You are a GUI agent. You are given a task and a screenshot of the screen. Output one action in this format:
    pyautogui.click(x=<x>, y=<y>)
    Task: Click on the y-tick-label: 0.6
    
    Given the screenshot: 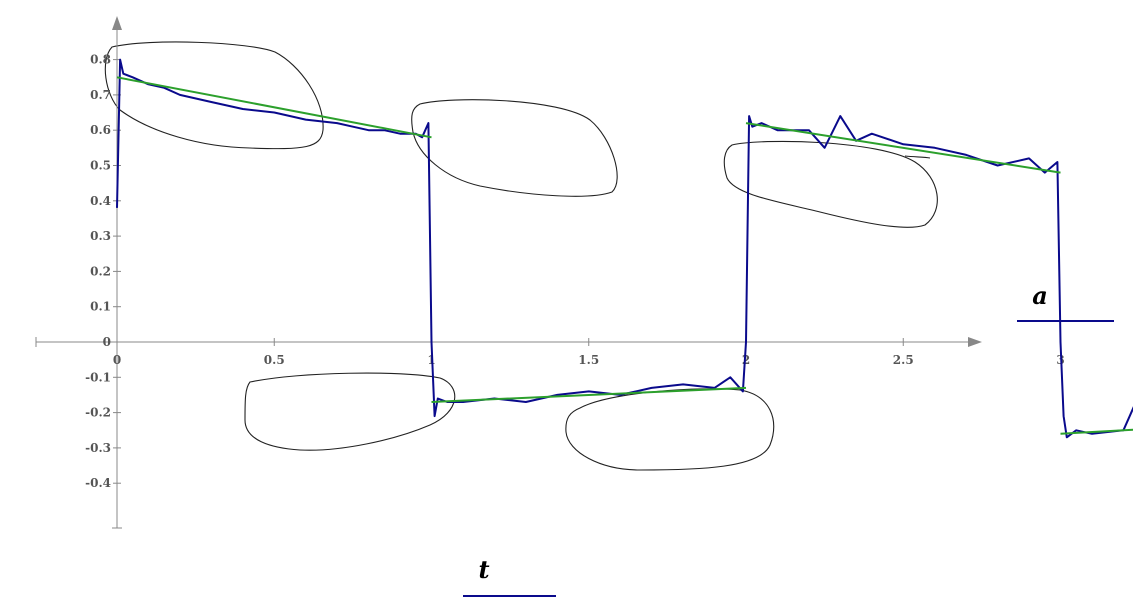 What is the action you would take?
    pyautogui.click(x=100, y=130)
    